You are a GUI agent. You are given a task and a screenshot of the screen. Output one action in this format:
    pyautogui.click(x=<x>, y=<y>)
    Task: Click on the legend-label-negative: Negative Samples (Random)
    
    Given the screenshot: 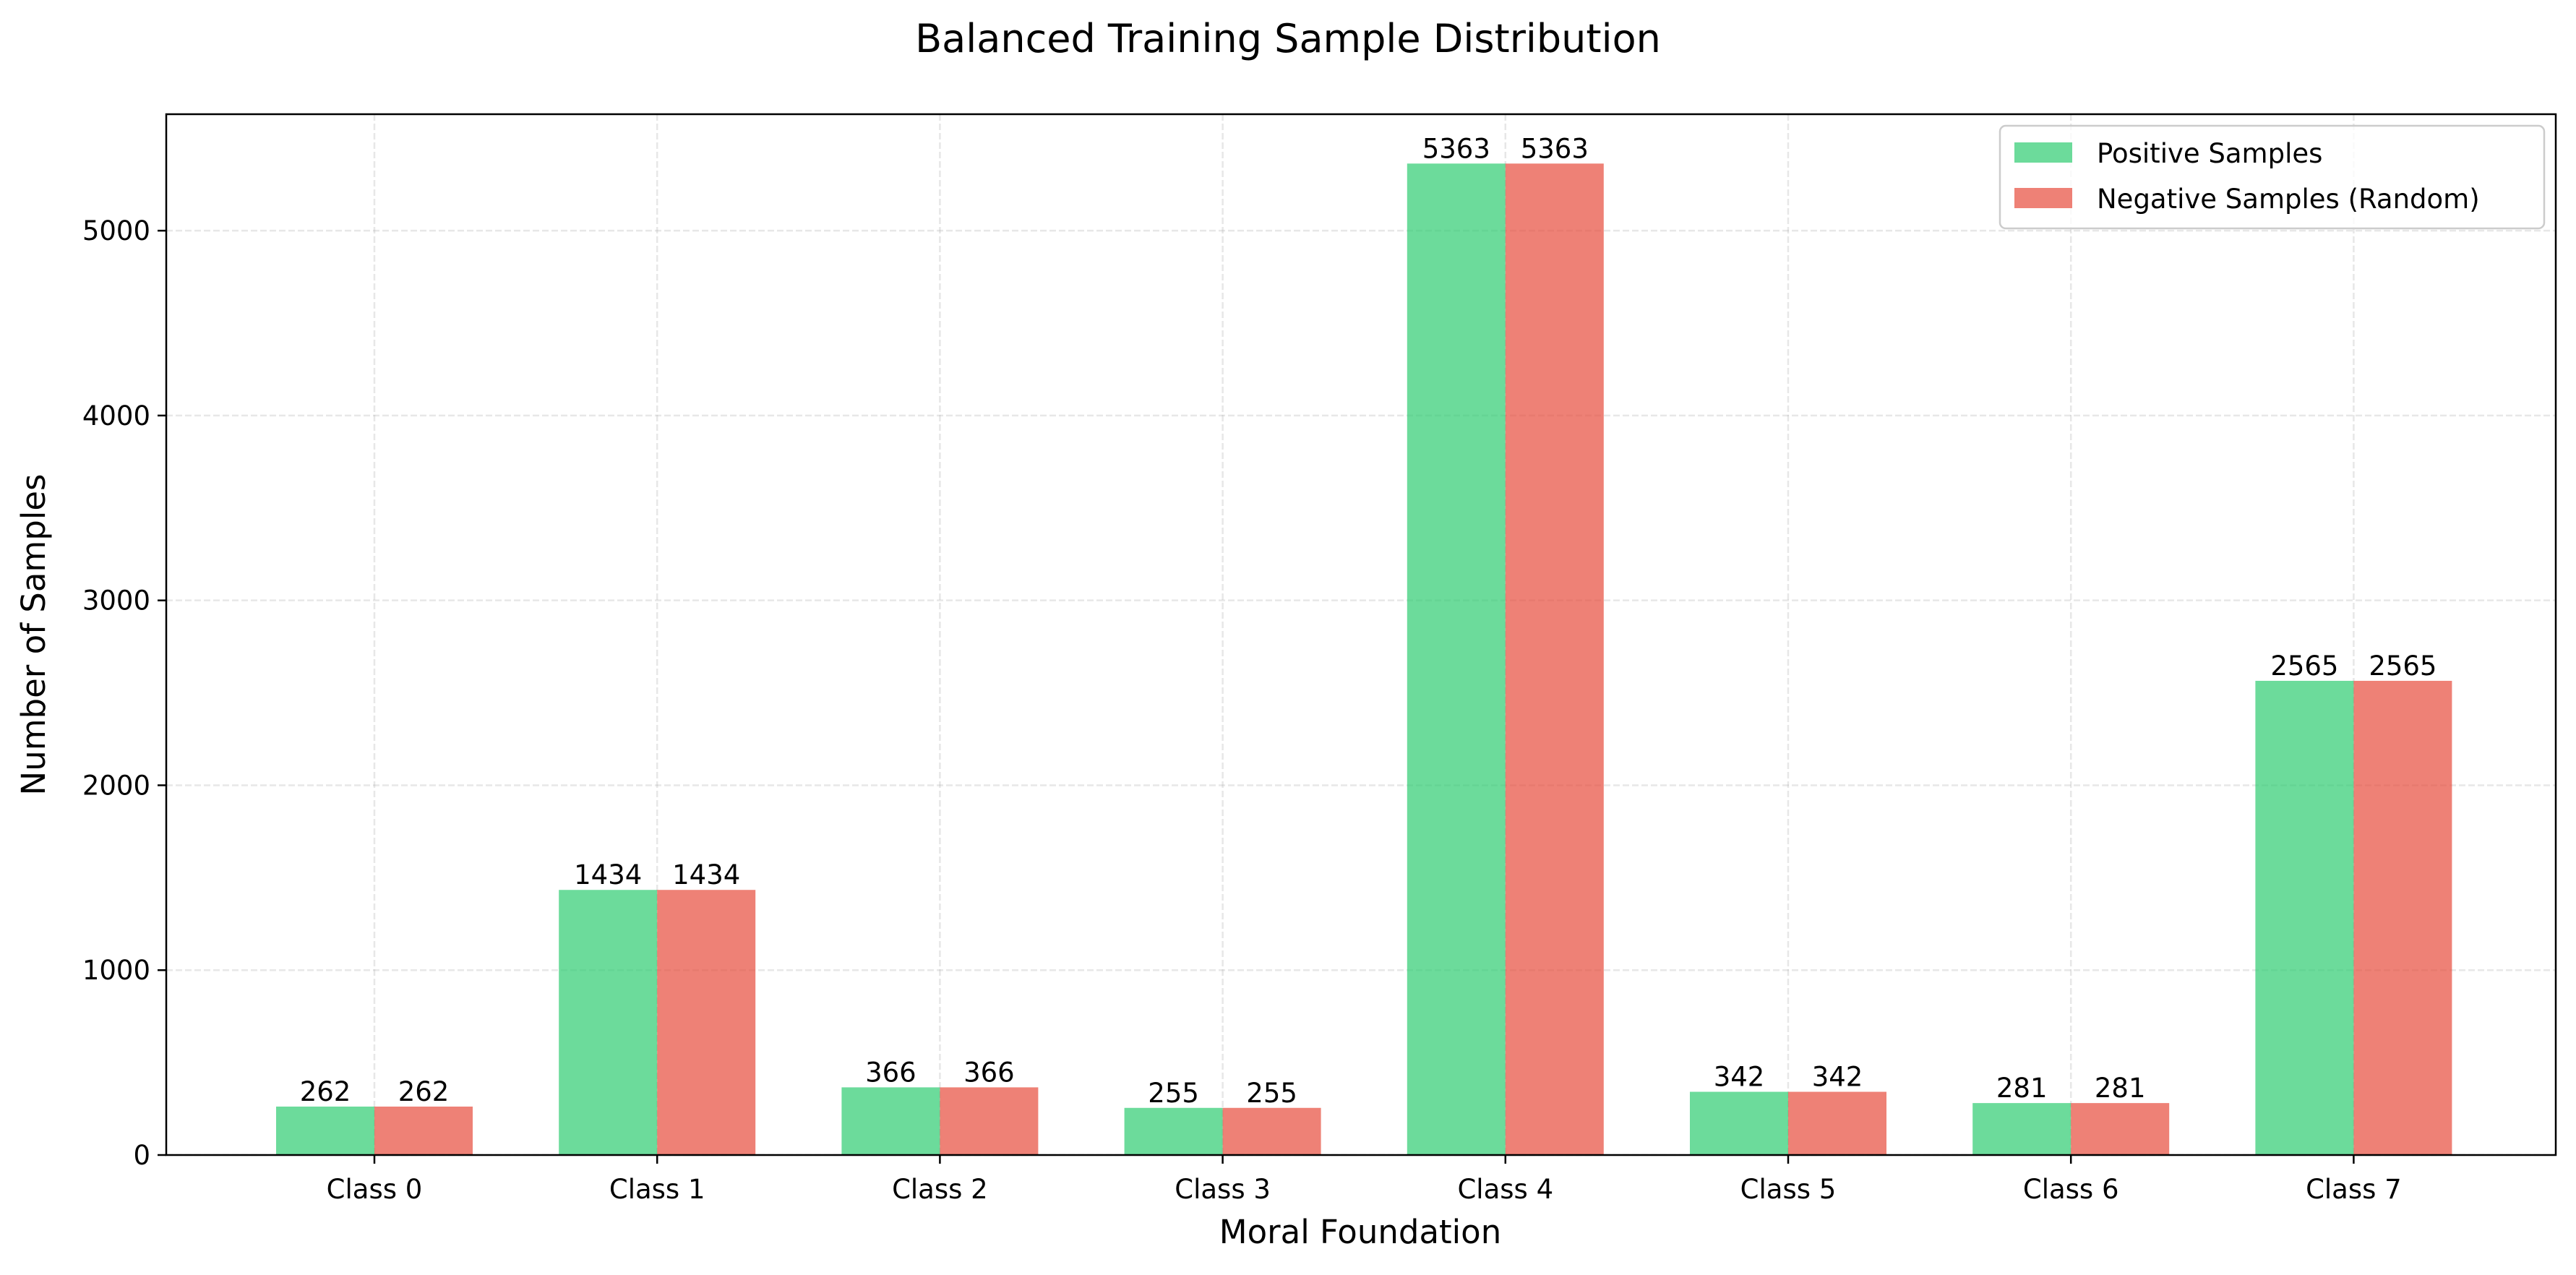 What is the action you would take?
    pyautogui.click(x=2289, y=199)
    